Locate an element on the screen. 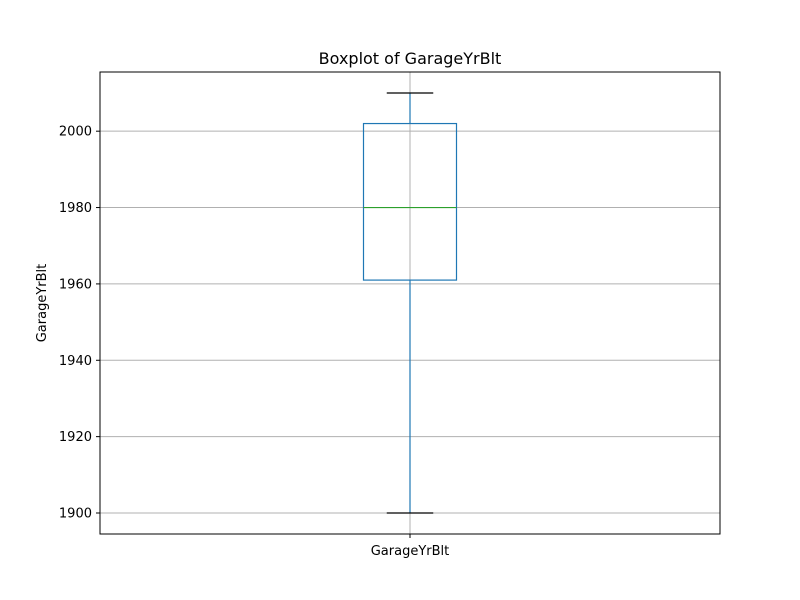  y-tick-label: 1920 is located at coordinates (75, 437).